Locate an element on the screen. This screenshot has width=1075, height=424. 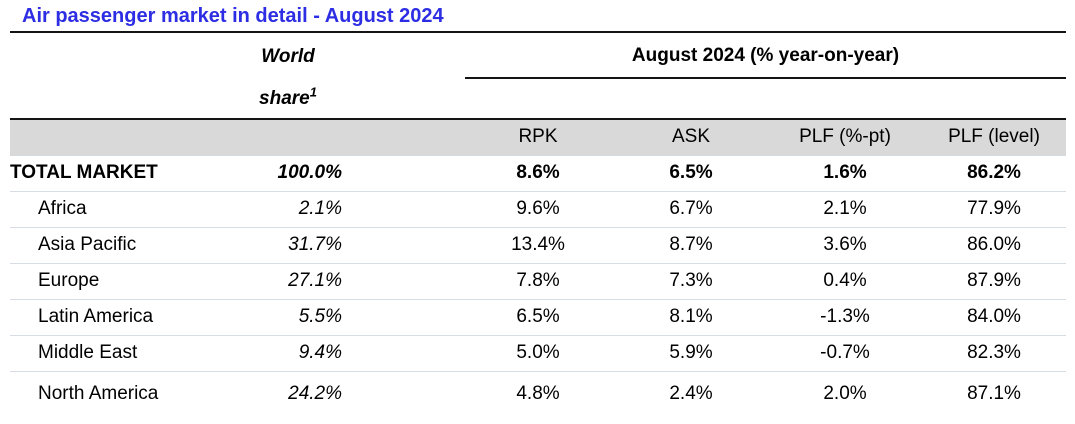
rpk-value: 8.6% is located at coordinates (538, 172).